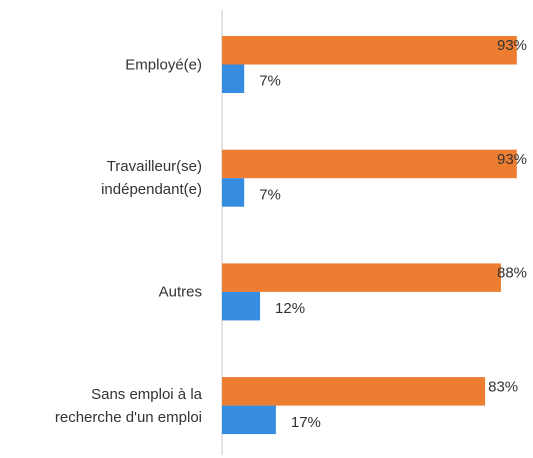 The height and width of the screenshot is (458, 533). Describe the element at coordinates (512, 273) in the screenshot. I see `value-label: 88%` at that location.